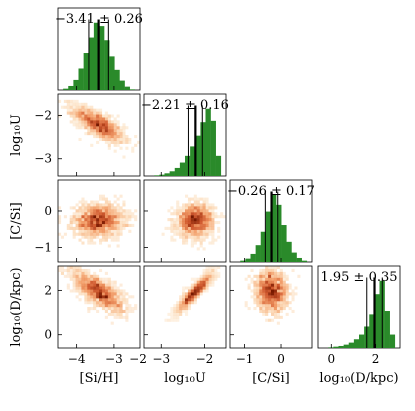 This screenshot has width=415, height=411. What do you see at coordinates (185, 378) in the screenshot?
I see `x-axis-label: log₁₀U` at bounding box center [185, 378].